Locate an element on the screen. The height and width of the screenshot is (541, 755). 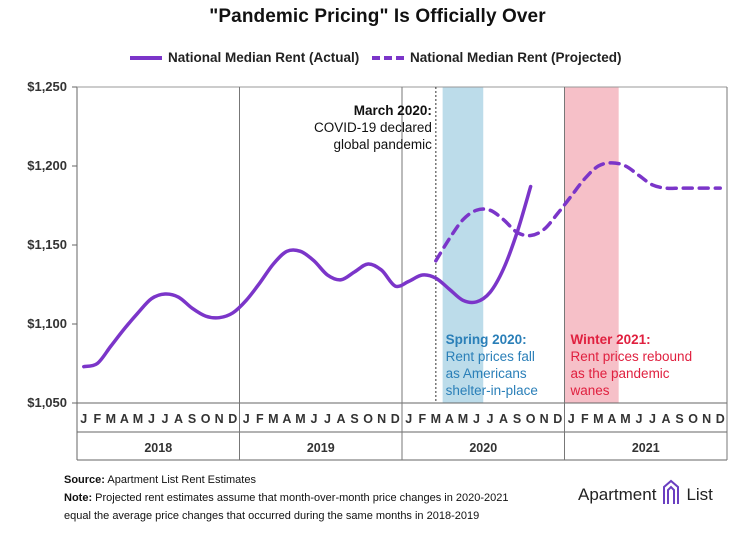
y-tick-label: $1,200 is located at coordinates (47, 165).